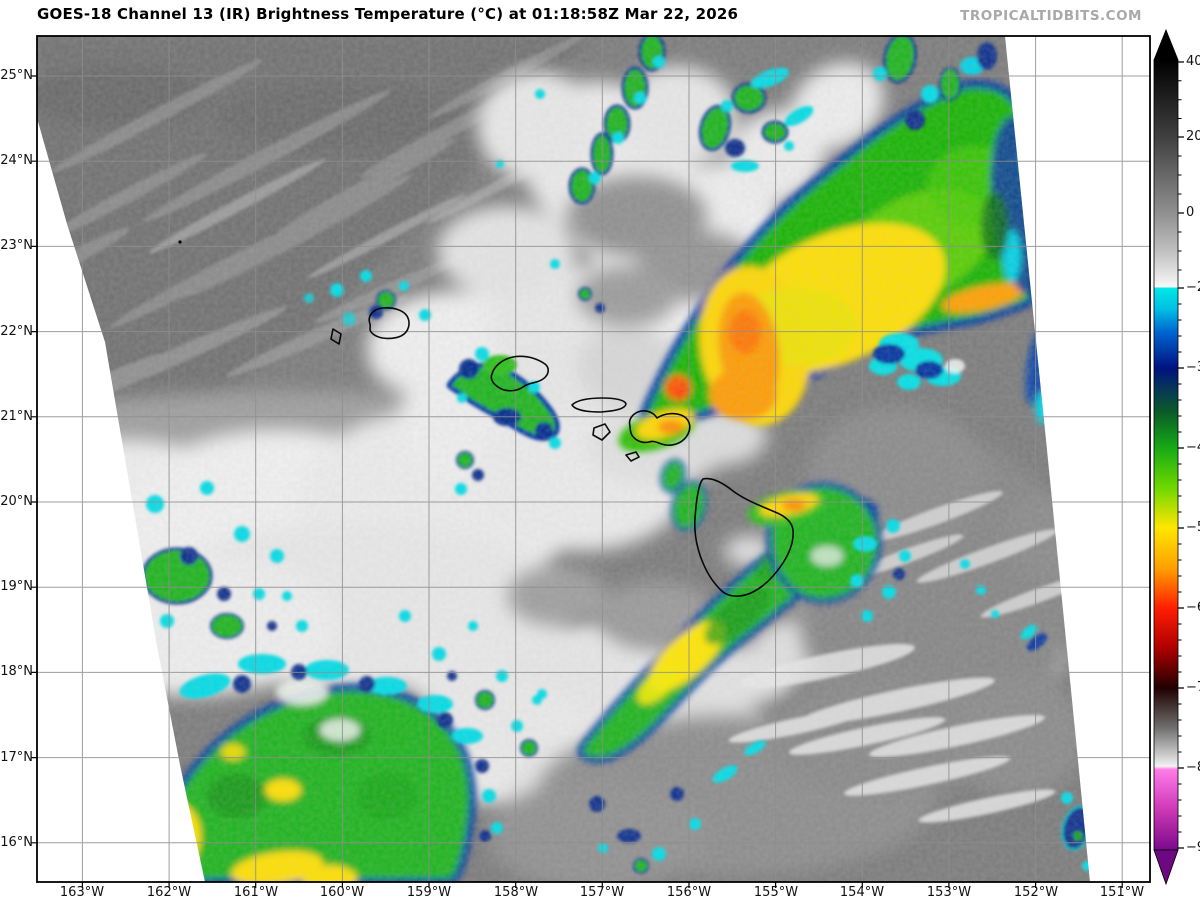  I want to click on coastline-molokai, so click(599, 405).